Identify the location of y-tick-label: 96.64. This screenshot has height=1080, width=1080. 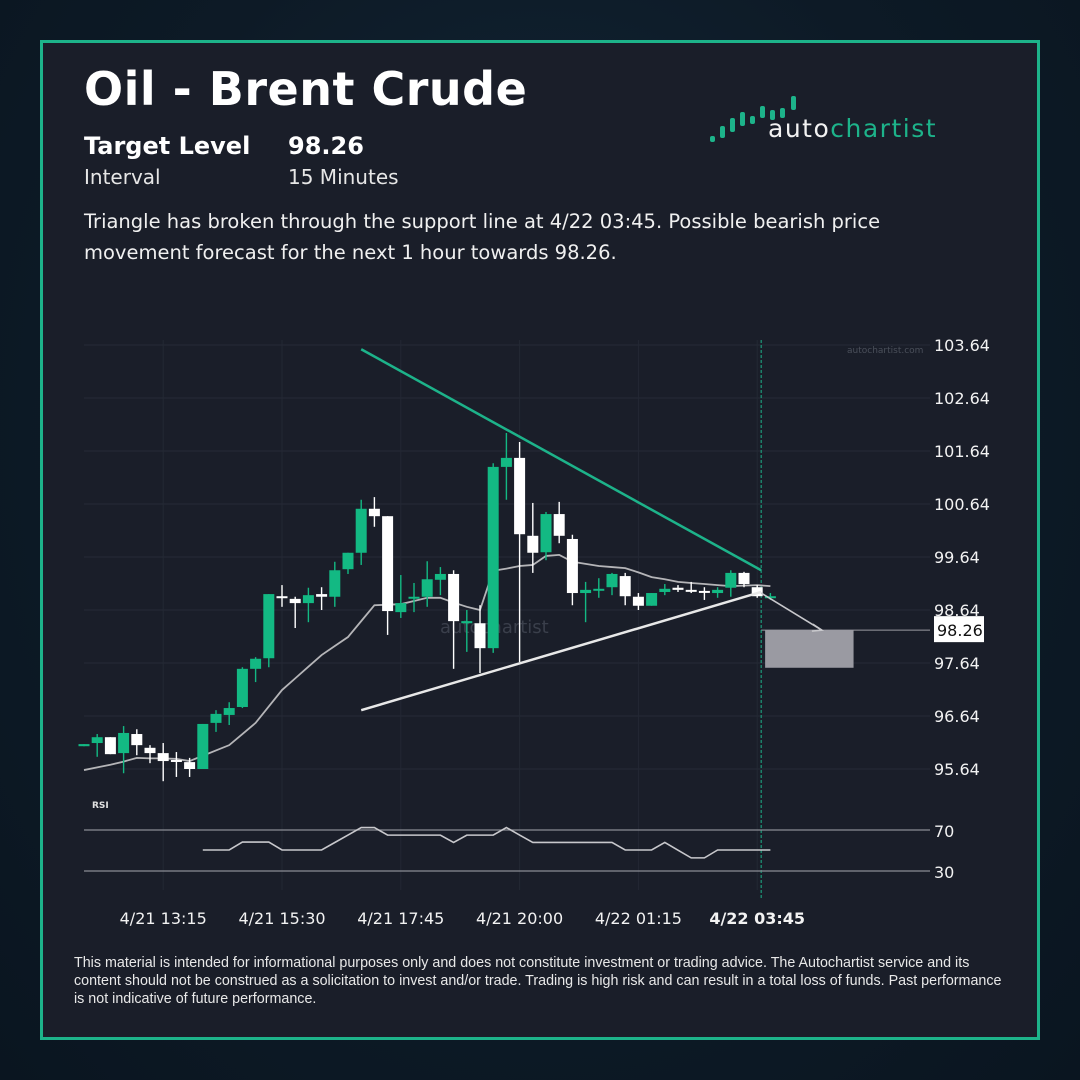
(957, 716).